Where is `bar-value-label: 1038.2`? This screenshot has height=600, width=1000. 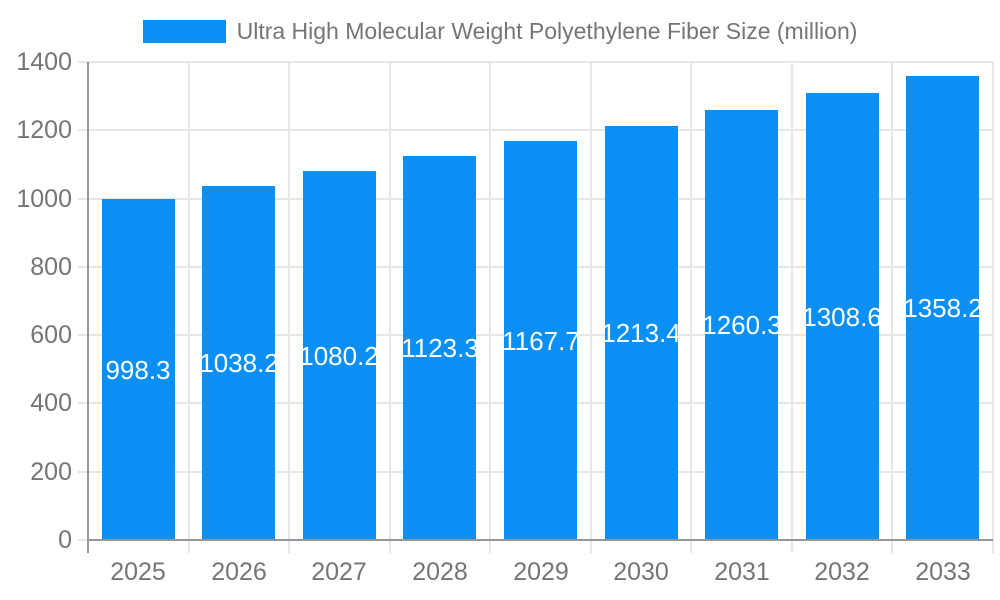 bar-value-label: 1038.2 is located at coordinates (239, 363).